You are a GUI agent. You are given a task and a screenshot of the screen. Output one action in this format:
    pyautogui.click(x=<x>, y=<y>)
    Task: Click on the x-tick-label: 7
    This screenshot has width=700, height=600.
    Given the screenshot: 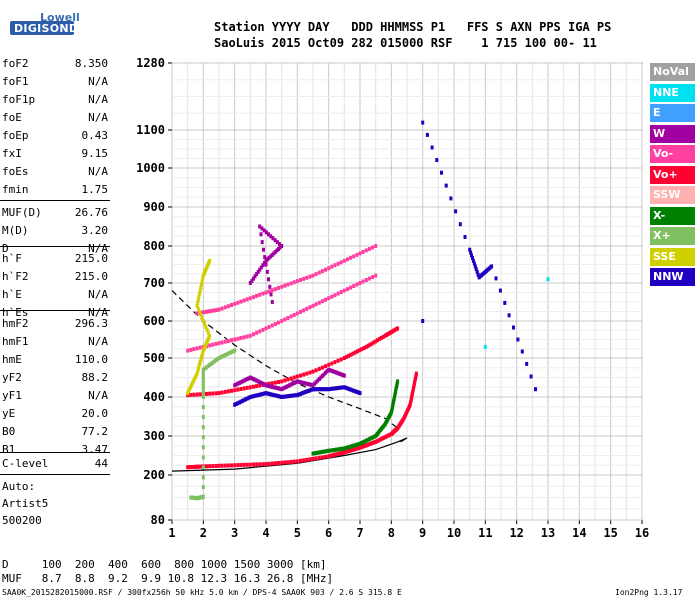 What is the action you would take?
    pyautogui.click(x=359, y=533)
    